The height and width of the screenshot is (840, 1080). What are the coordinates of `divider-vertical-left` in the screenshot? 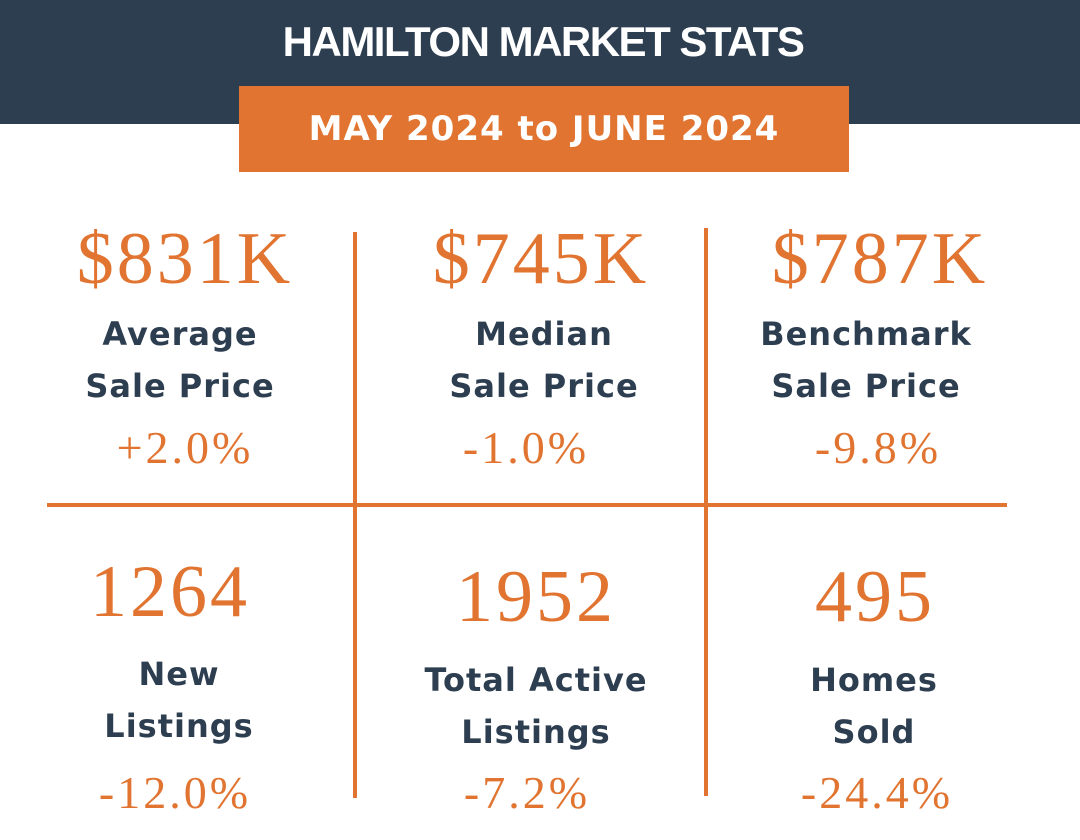 It's located at (355, 515).